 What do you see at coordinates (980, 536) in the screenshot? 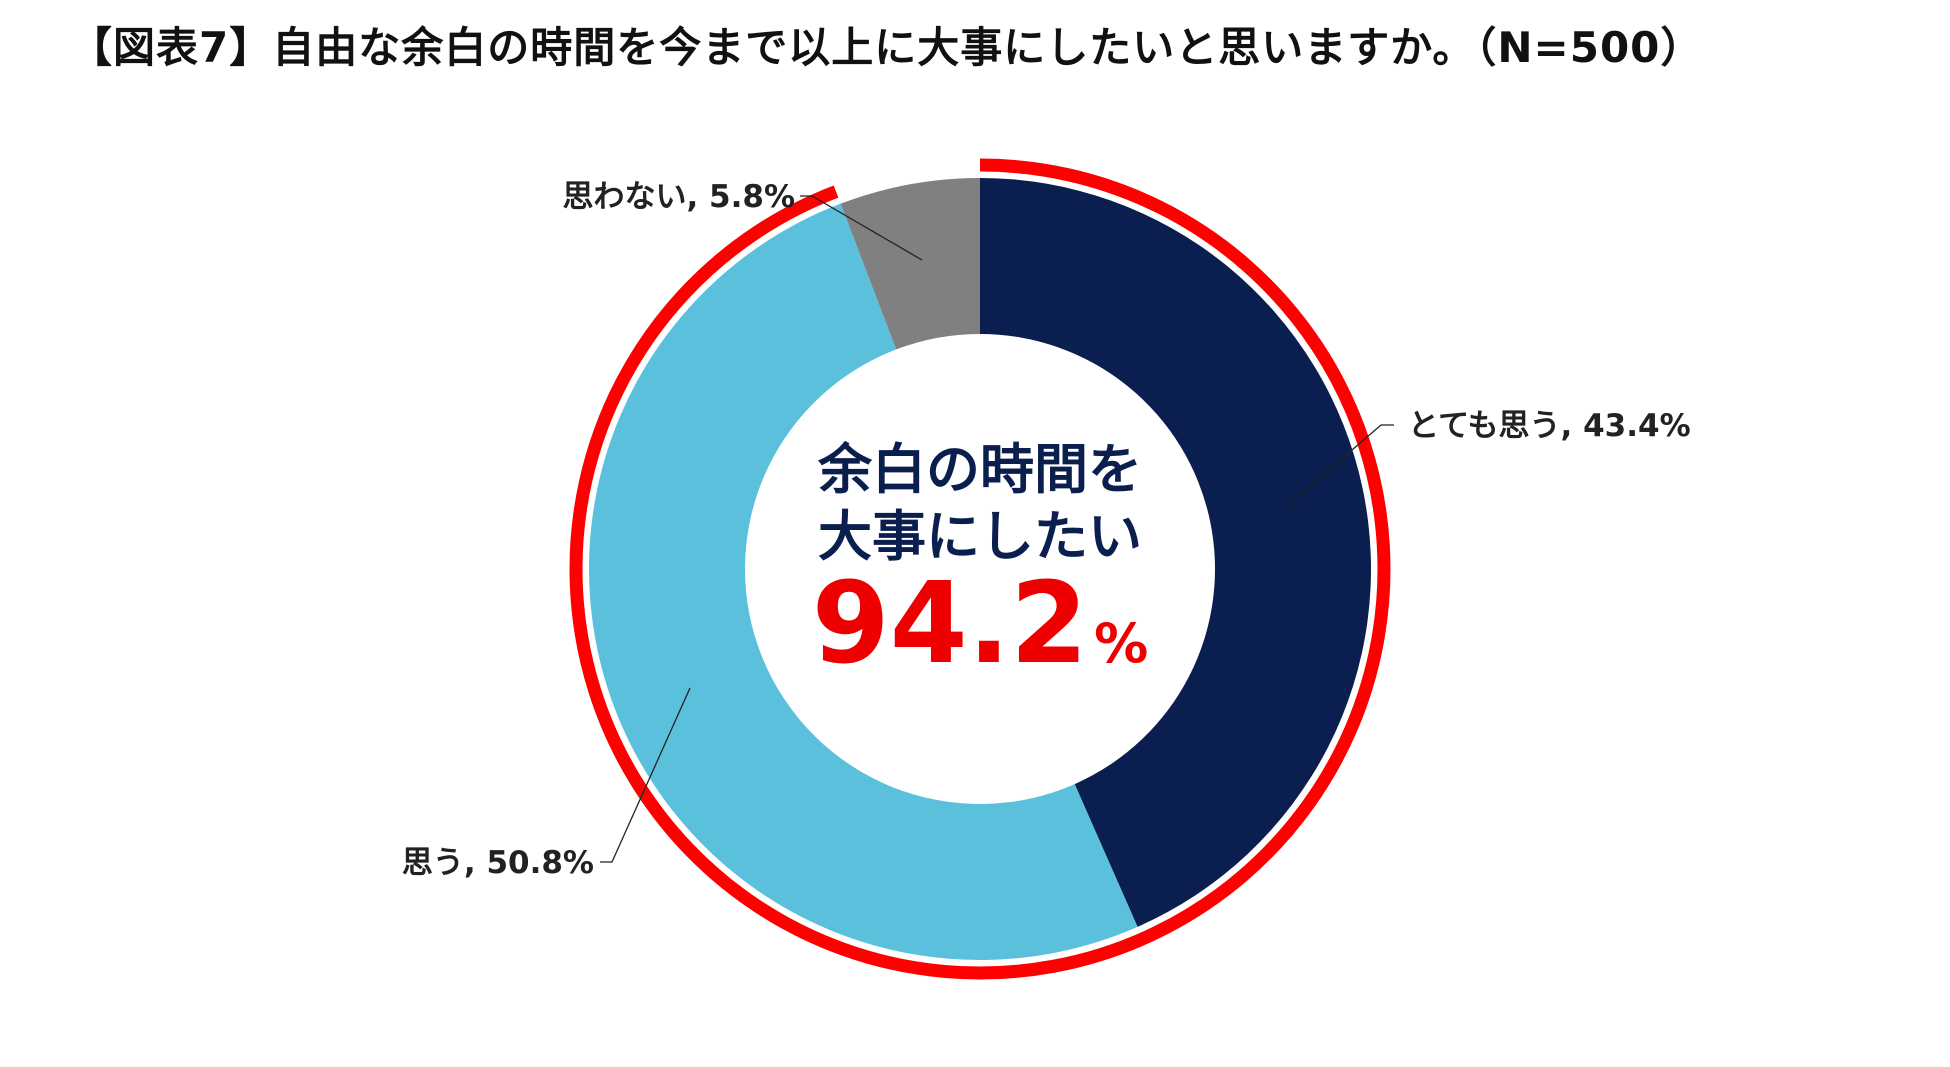
I see `center-text-line2: 大事にしたい` at bounding box center [980, 536].